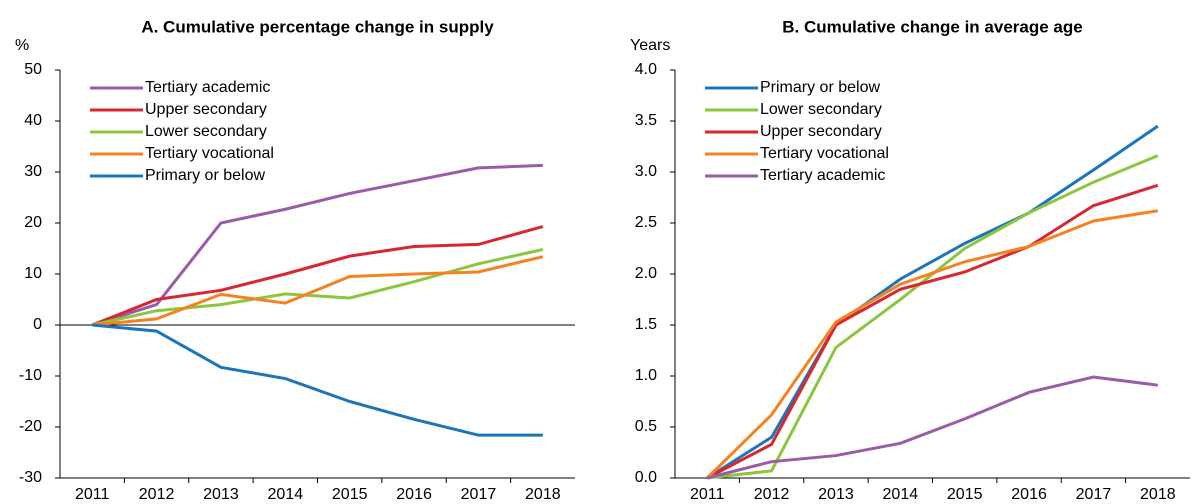 This screenshot has height=504, width=1197. I want to click on y-tick-label: -20, so click(30, 426).